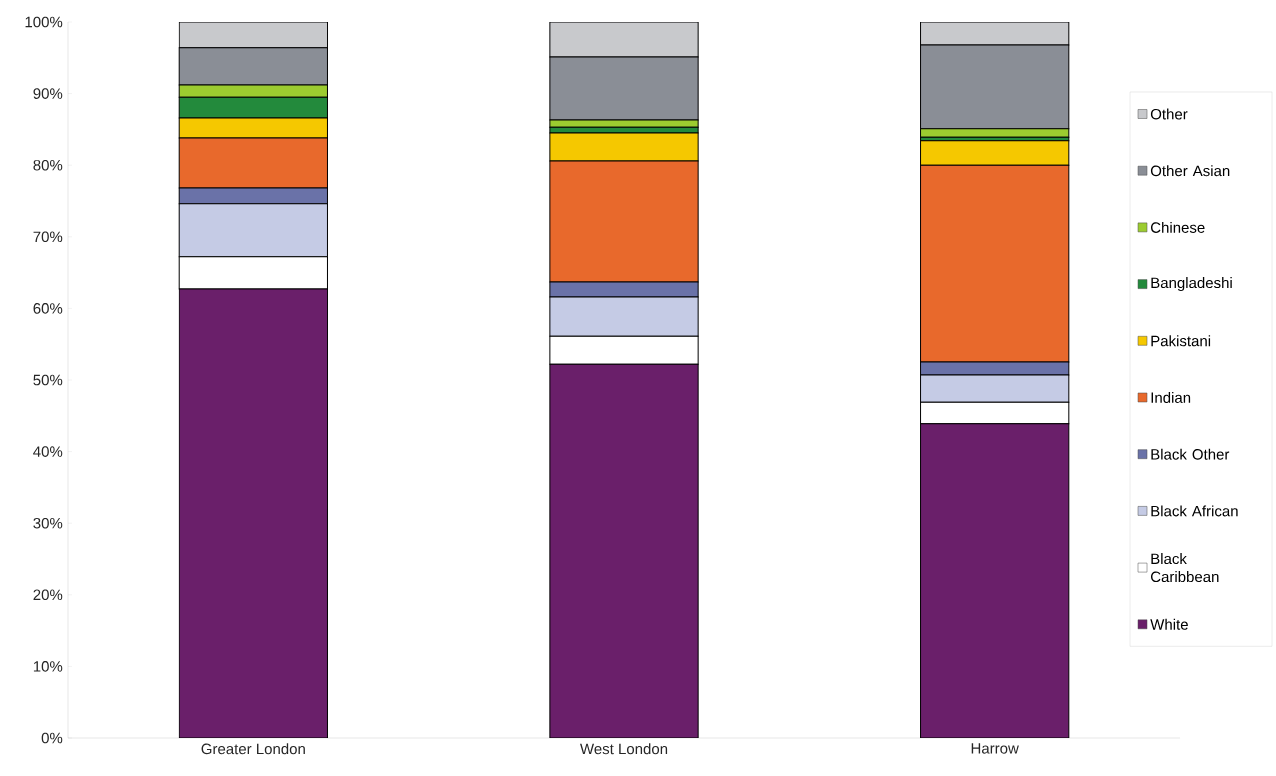 The width and height of the screenshot is (1276, 776). I want to click on y-tick-label: 10%, so click(48, 666).